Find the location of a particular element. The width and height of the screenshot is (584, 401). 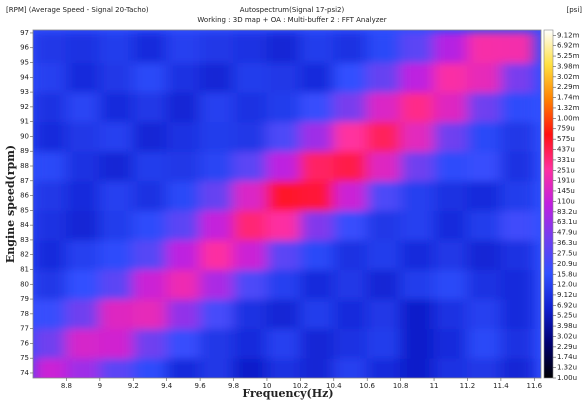

colorbar is located at coordinates (548, 204).